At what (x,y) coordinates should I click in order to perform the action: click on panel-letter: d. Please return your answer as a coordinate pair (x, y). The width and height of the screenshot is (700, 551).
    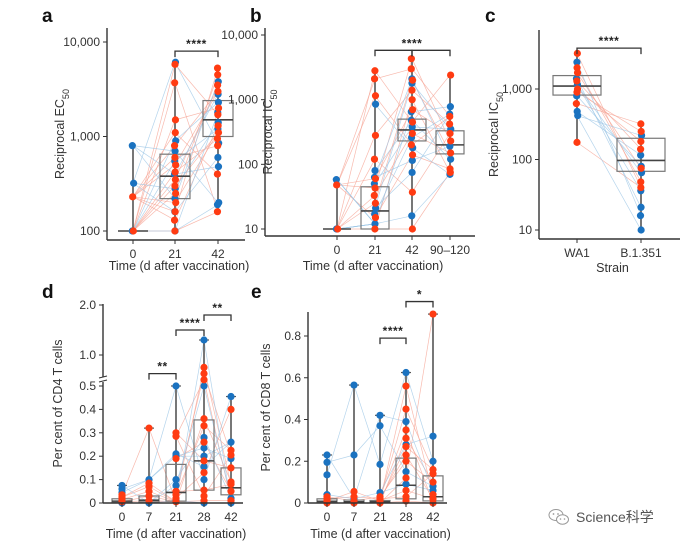
    Looking at the image, I should click on (48, 292).